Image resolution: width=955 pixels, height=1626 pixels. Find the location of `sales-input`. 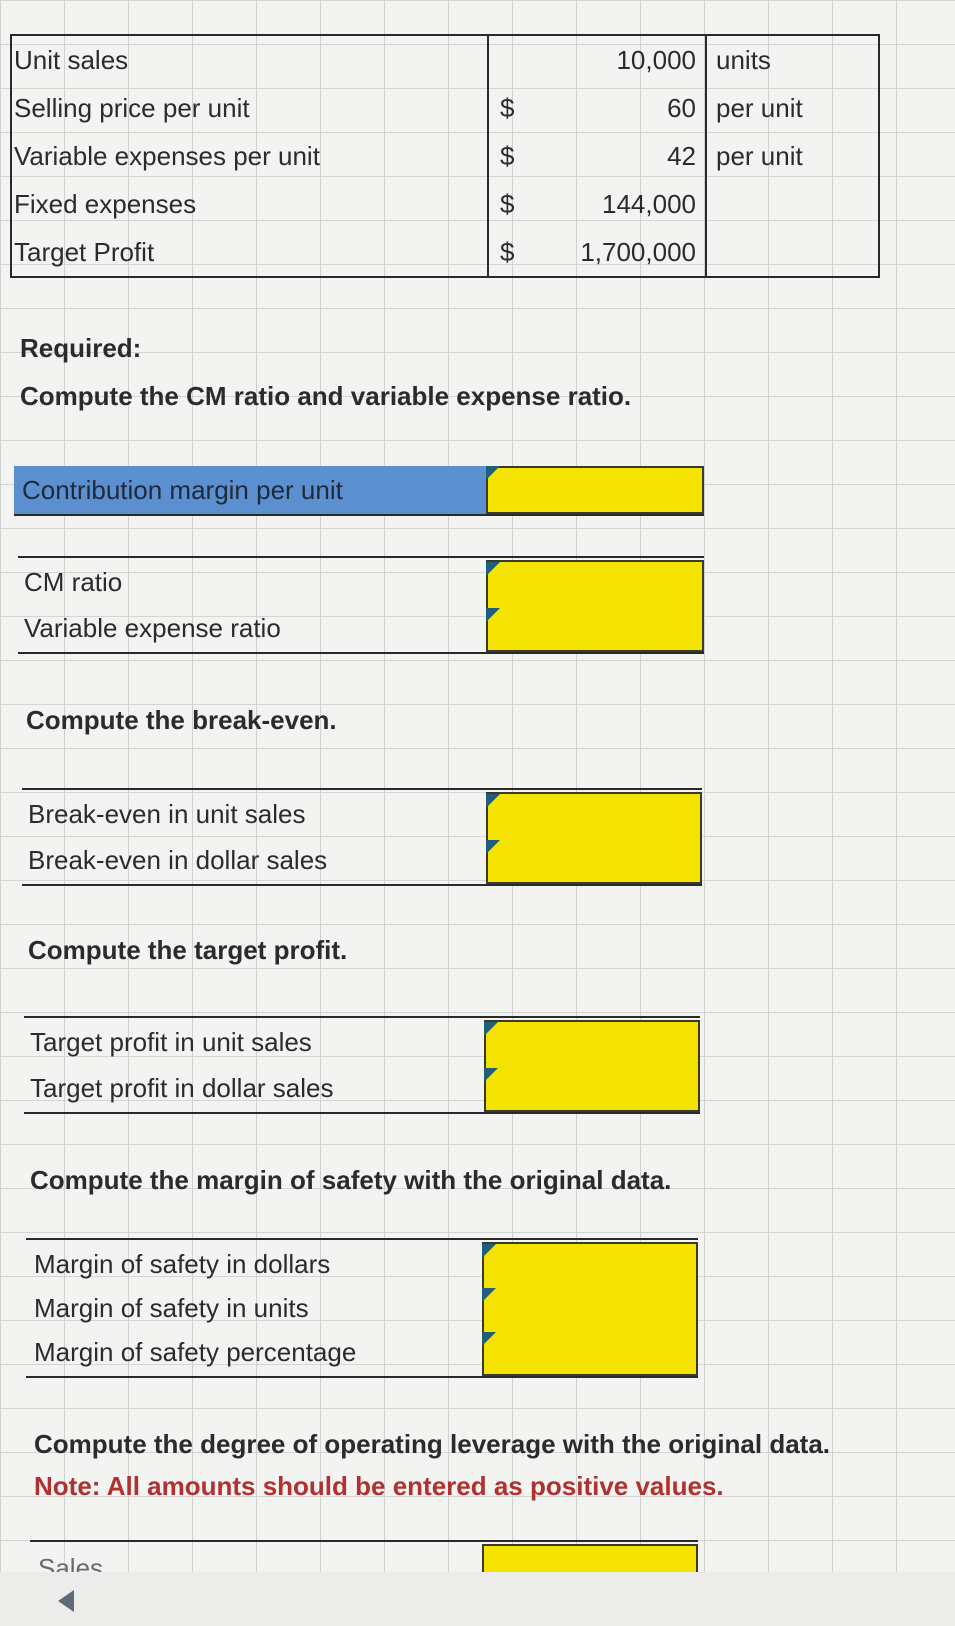

sales-input is located at coordinates (590, 1558).